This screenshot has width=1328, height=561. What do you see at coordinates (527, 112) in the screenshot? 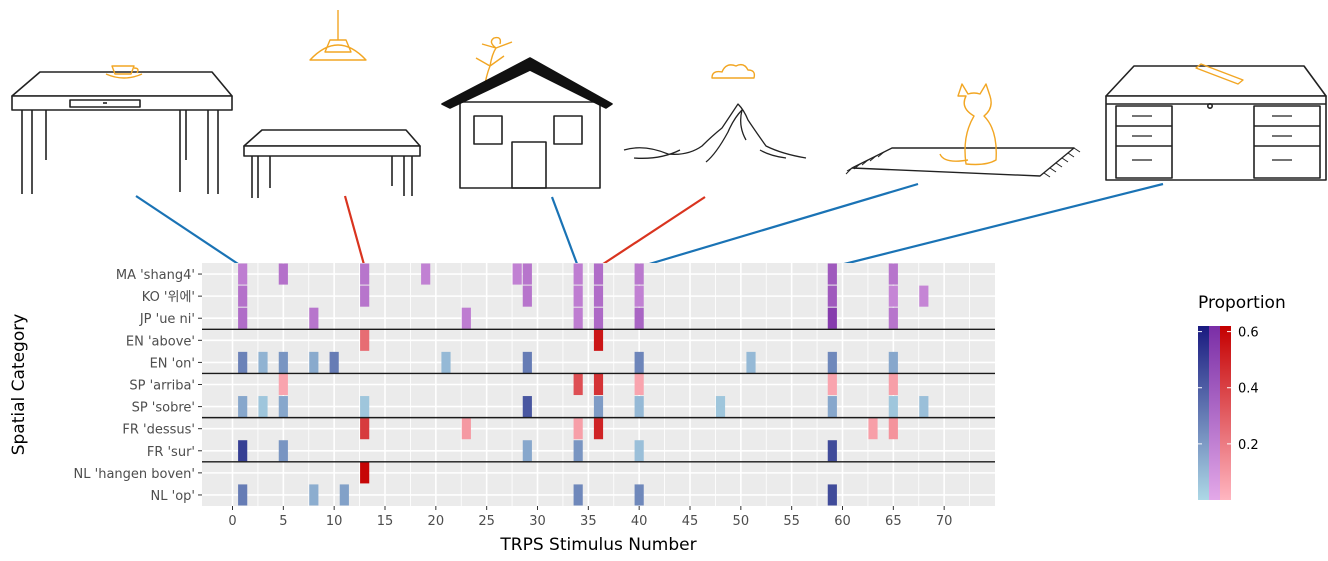
I see `illustration-house-figure` at bounding box center [527, 112].